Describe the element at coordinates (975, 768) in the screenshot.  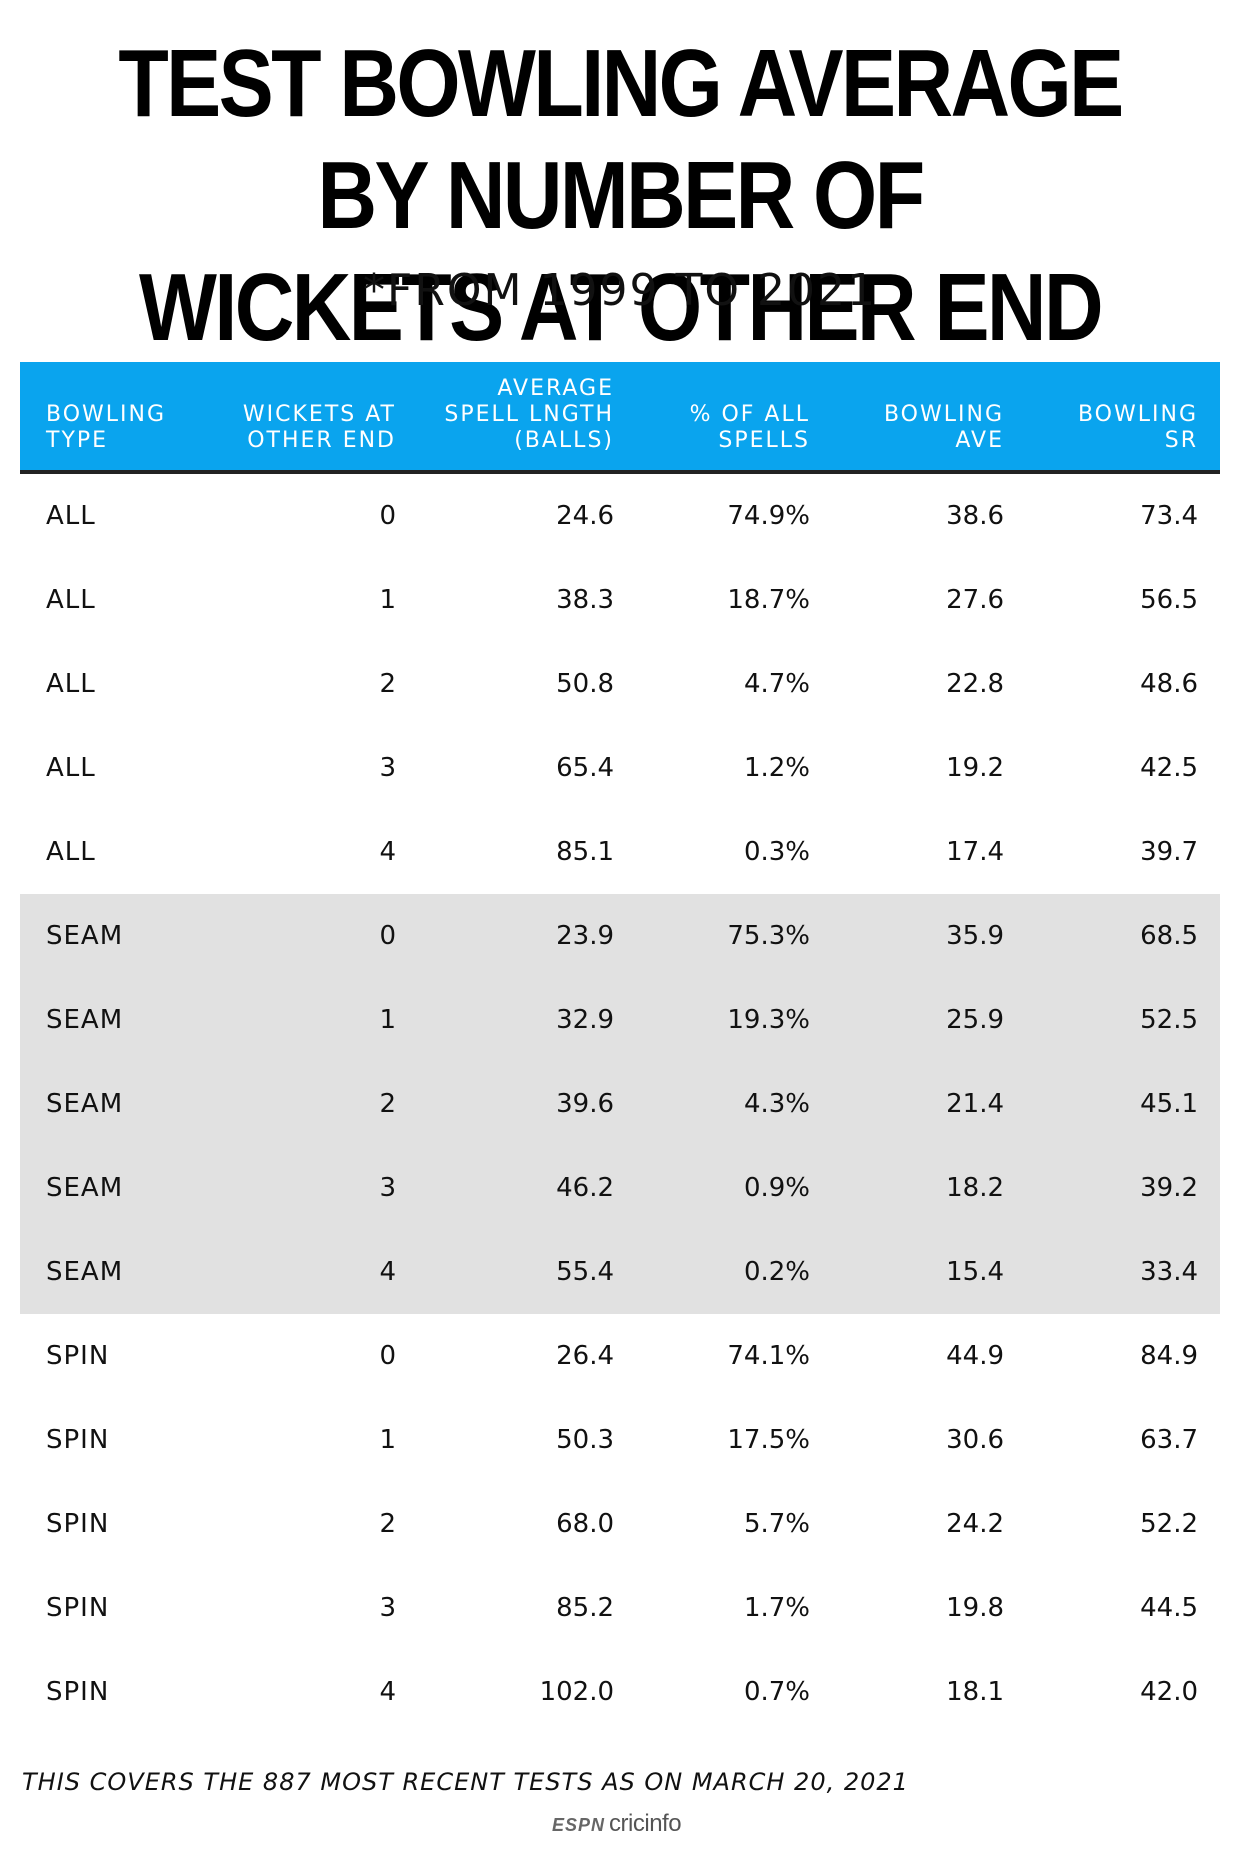
I see `bowling-ave-cell: 19.2` at that location.